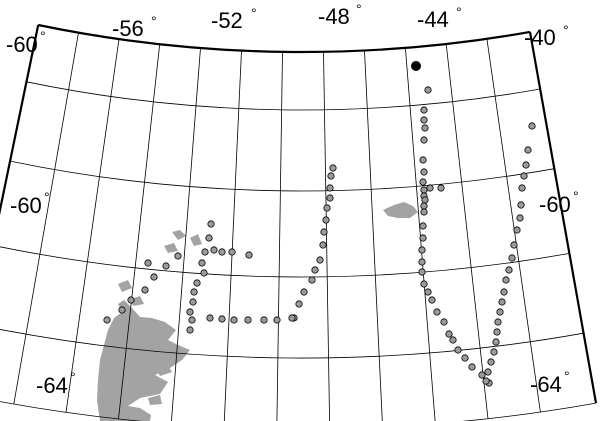 Image resolution: width=604 pixels, height=421 pixels. I want to click on lon-label-56w-degree: °, so click(154, 21).